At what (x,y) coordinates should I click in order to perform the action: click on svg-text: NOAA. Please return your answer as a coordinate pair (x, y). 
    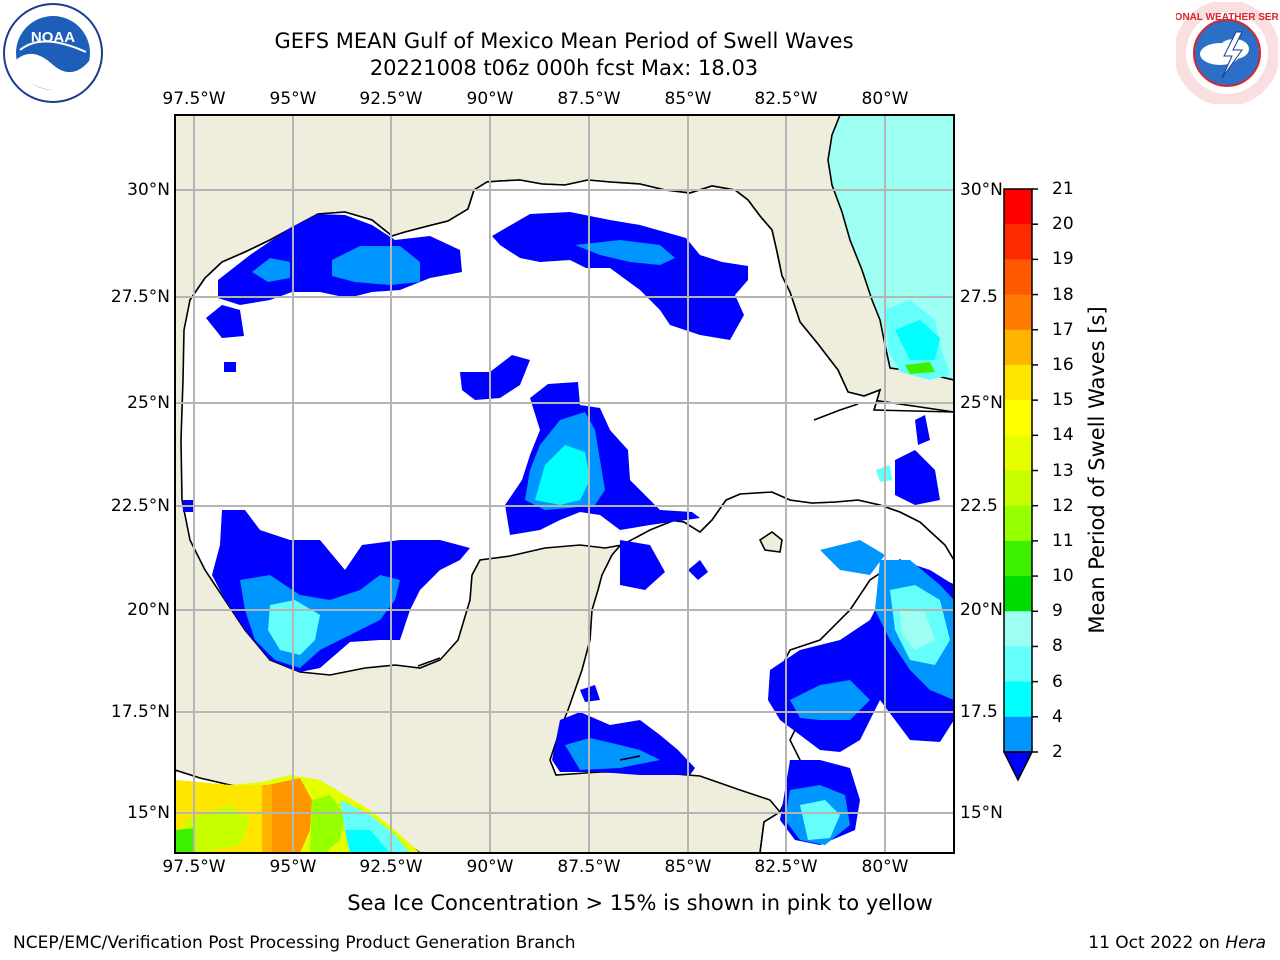
    Looking at the image, I should click on (53, 37).